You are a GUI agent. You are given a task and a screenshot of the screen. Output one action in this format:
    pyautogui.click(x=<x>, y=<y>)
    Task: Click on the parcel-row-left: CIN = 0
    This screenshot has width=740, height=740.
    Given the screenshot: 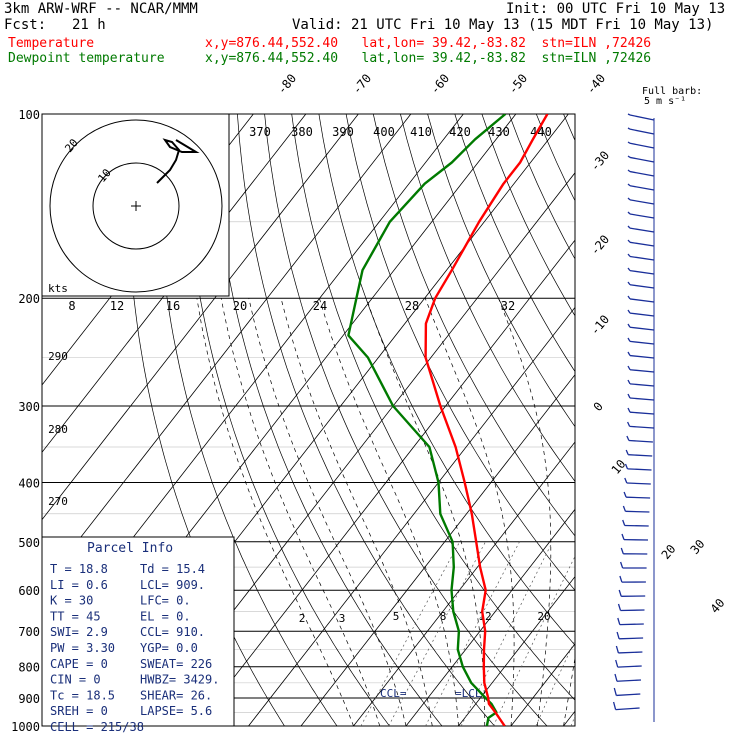 What is the action you would take?
    pyautogui.click(x=75, y=680)
    